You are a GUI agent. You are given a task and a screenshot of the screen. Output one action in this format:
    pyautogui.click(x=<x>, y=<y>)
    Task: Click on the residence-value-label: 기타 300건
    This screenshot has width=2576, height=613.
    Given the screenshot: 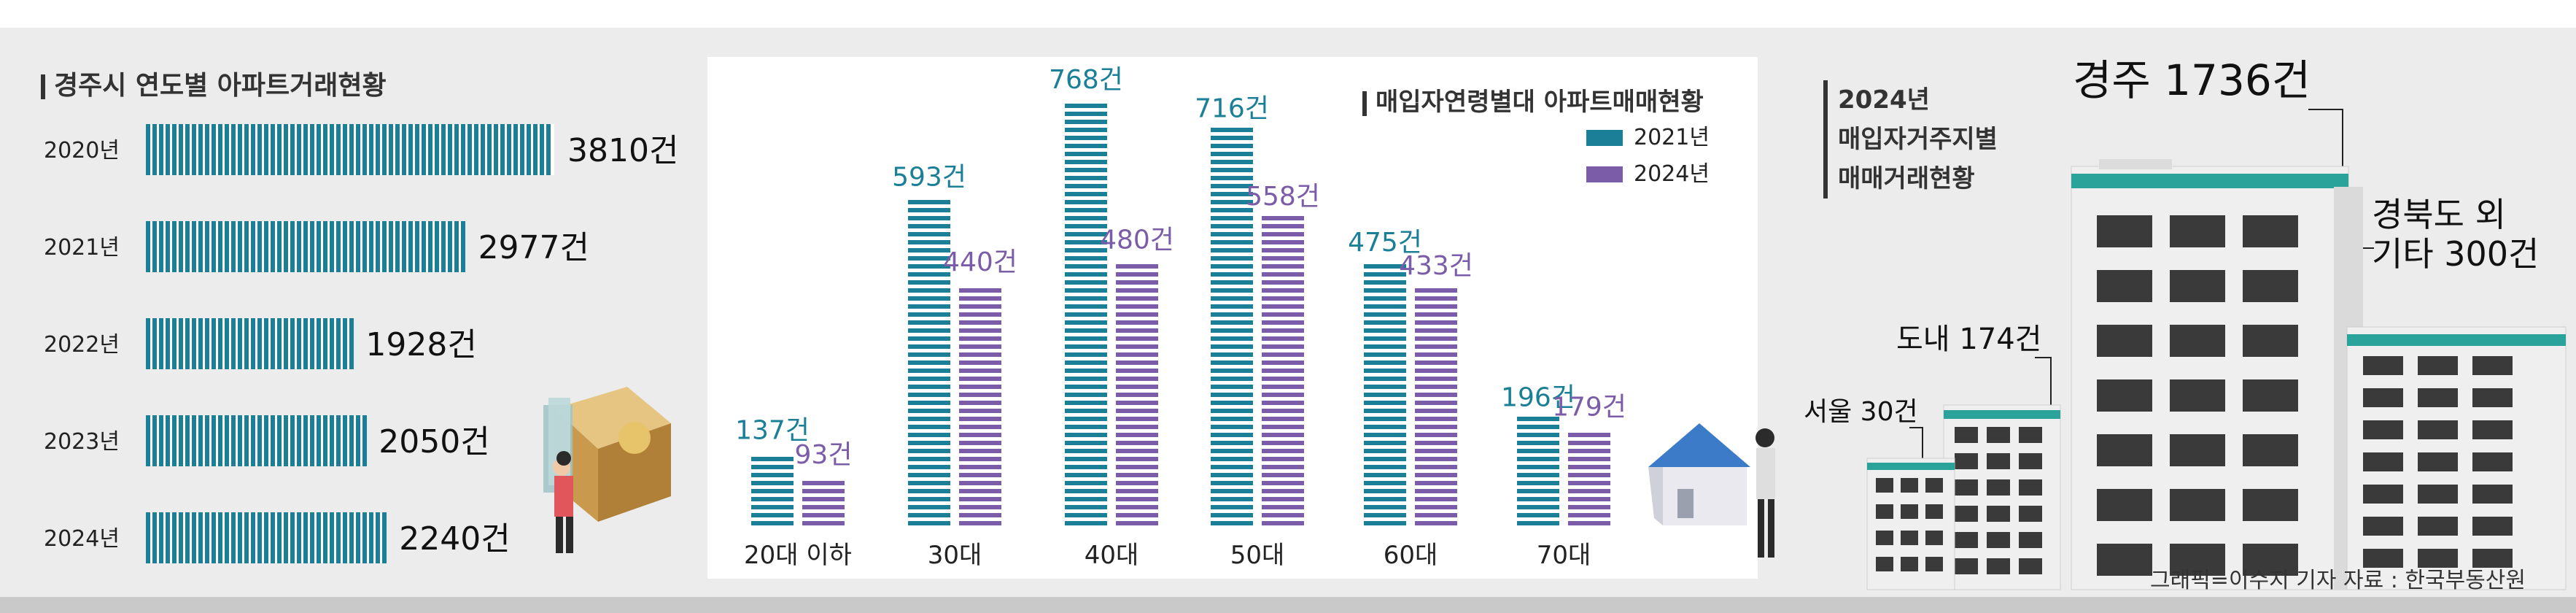 What is the action you would take?
    pyautogui.click(x=2456, y=254)
    